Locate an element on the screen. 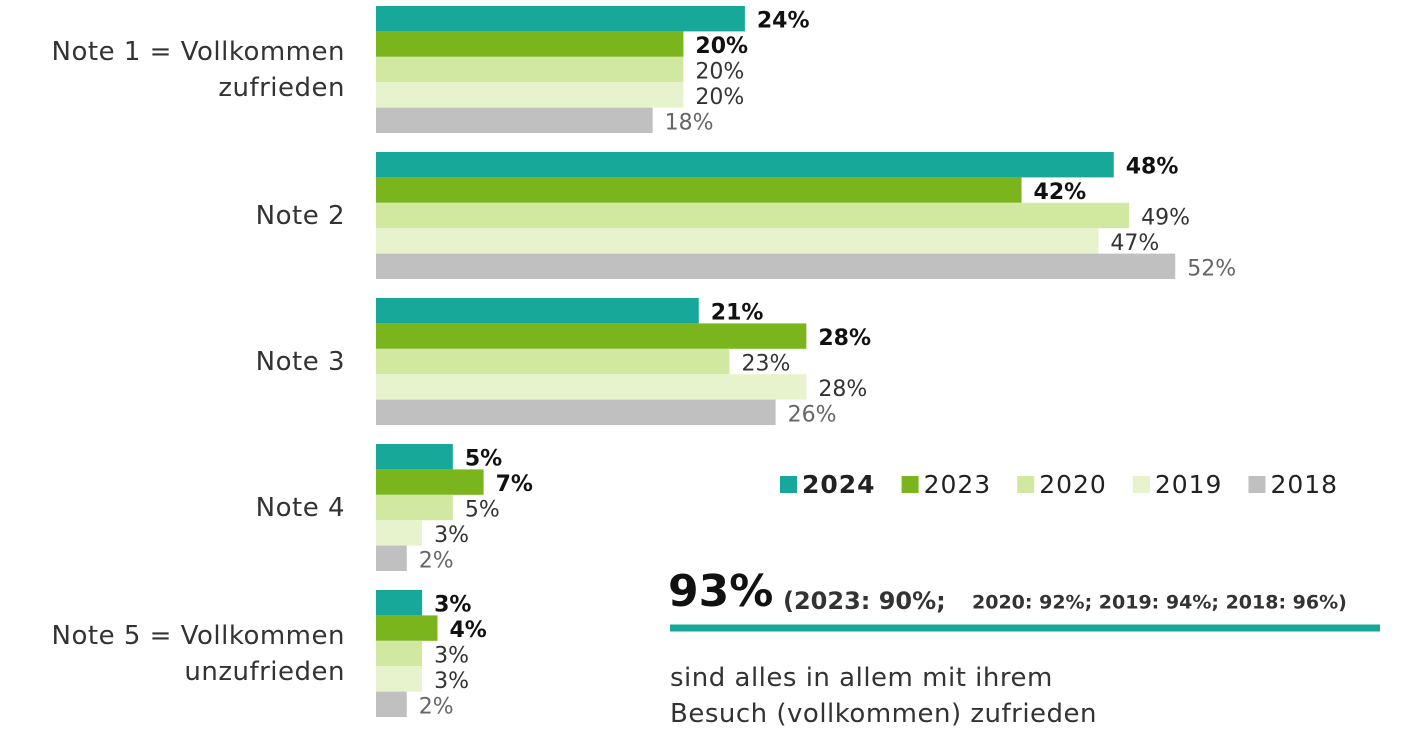 The height and width of the screenshot is (732, 1402). category-label: Note 2 is located at coordinates (300, 215).